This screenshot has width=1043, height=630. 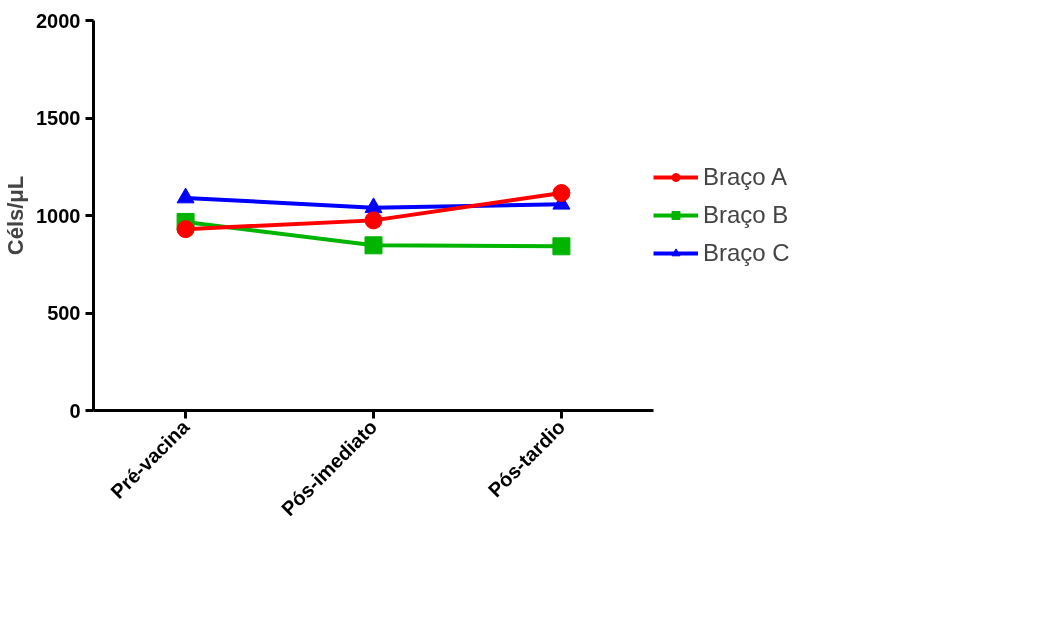 What do you see at coordinates (16, 215) in the screenshot?
I see `y-axis-title: Céls/μL` at bounding box center [16, 215].